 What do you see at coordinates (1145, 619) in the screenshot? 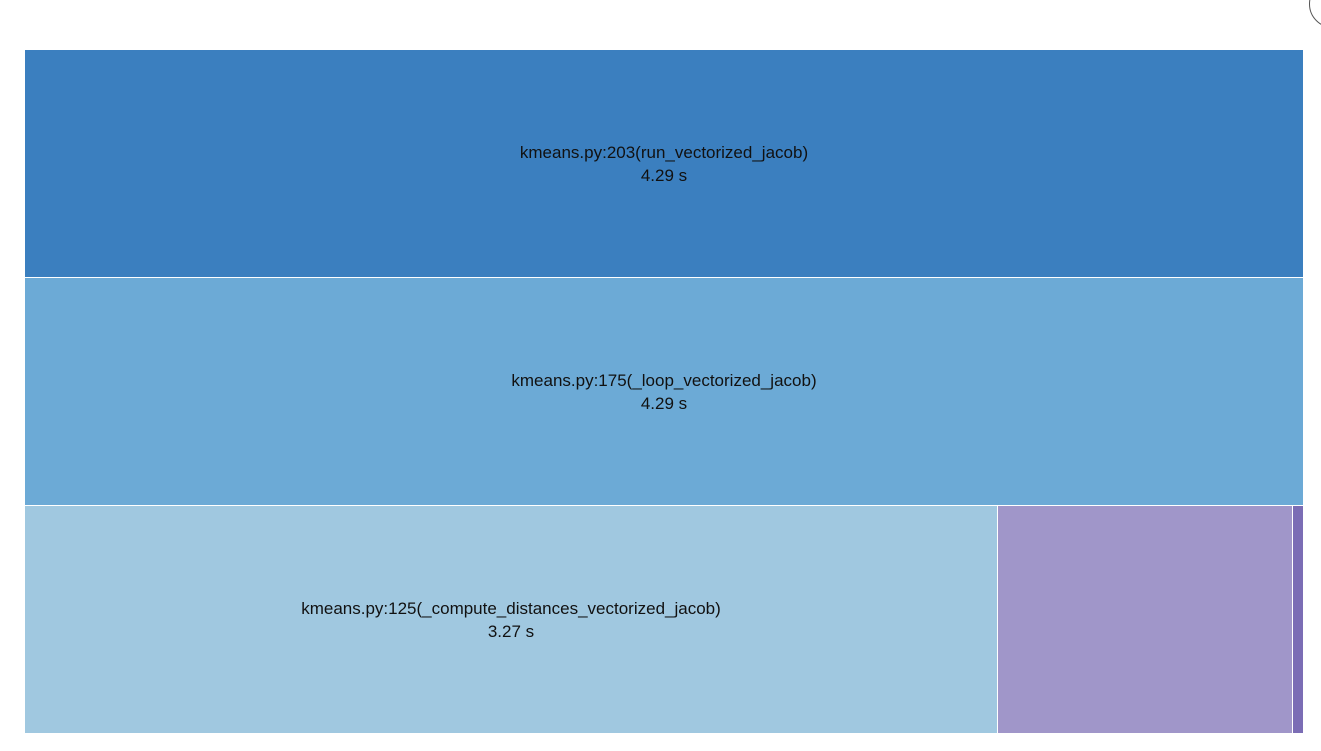
I see `frame-unlabeled-child` at bounding box center [1145, 619].